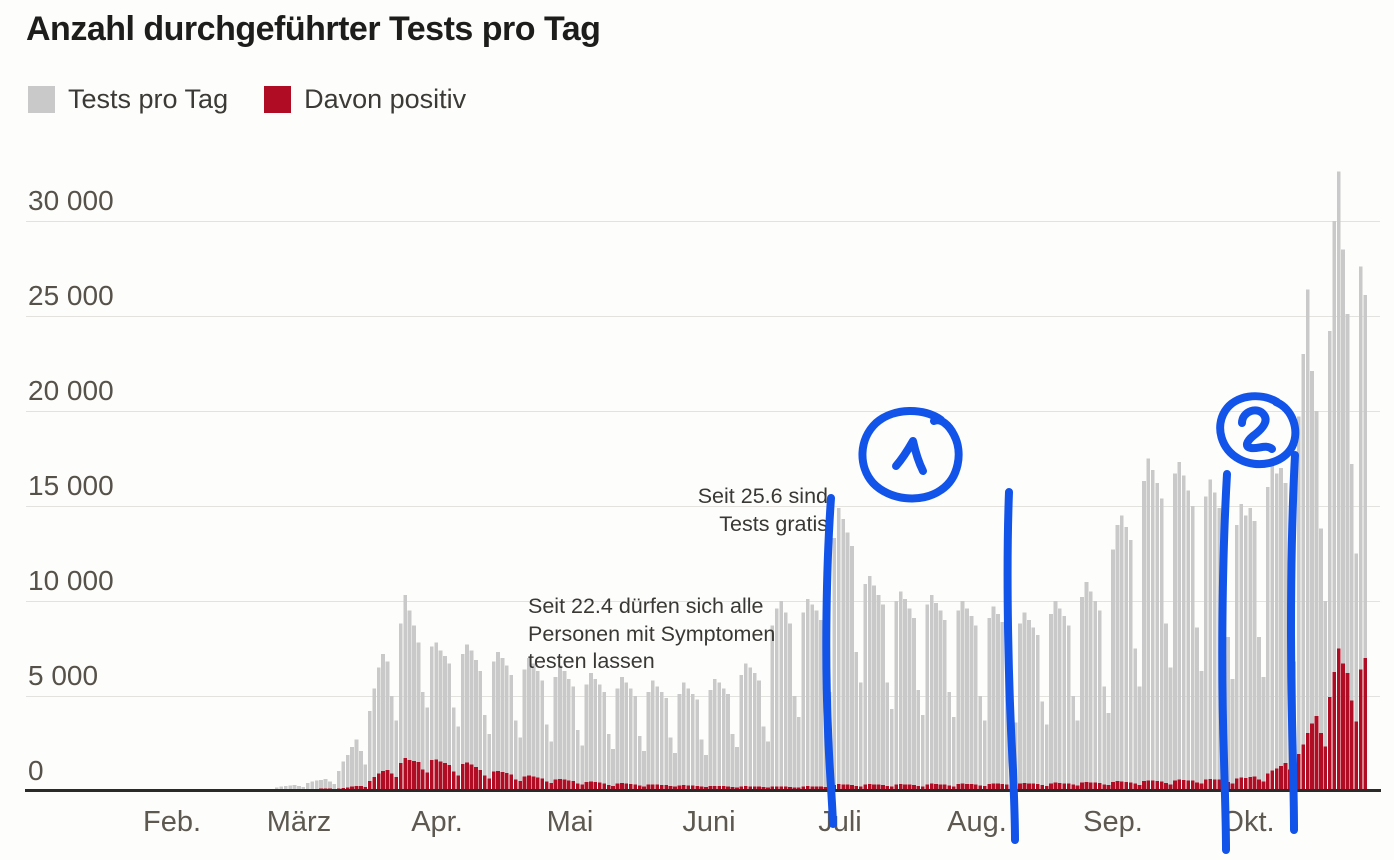 This screenshot has height=860, width=1394. I want to click on x-tick-label: Apr., so click(437, 822).